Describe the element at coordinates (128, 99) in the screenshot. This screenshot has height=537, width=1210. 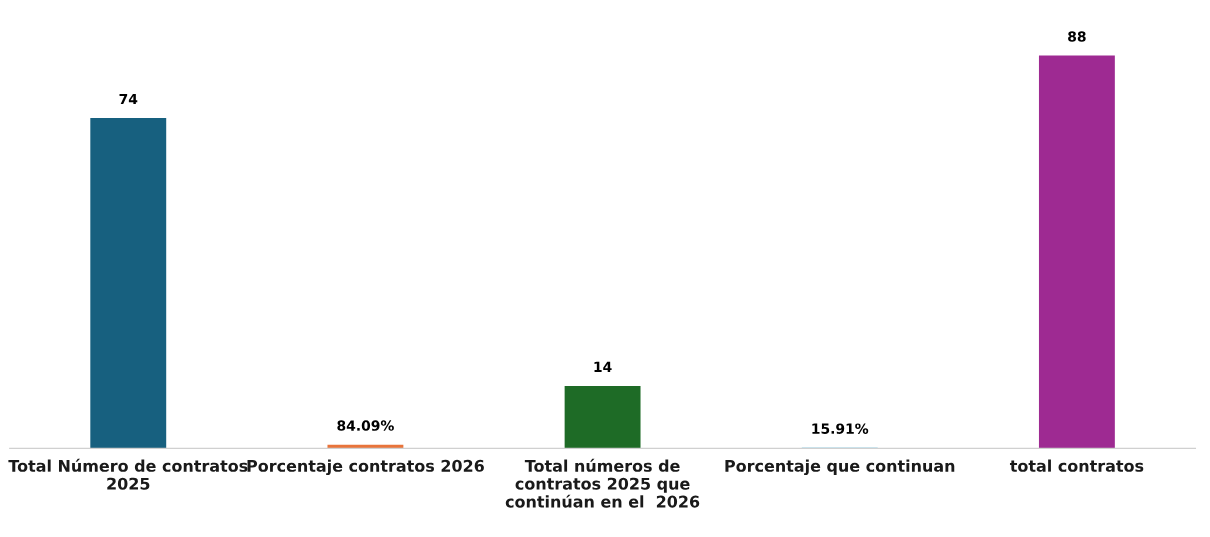
I see `data-label: 74` at that location.